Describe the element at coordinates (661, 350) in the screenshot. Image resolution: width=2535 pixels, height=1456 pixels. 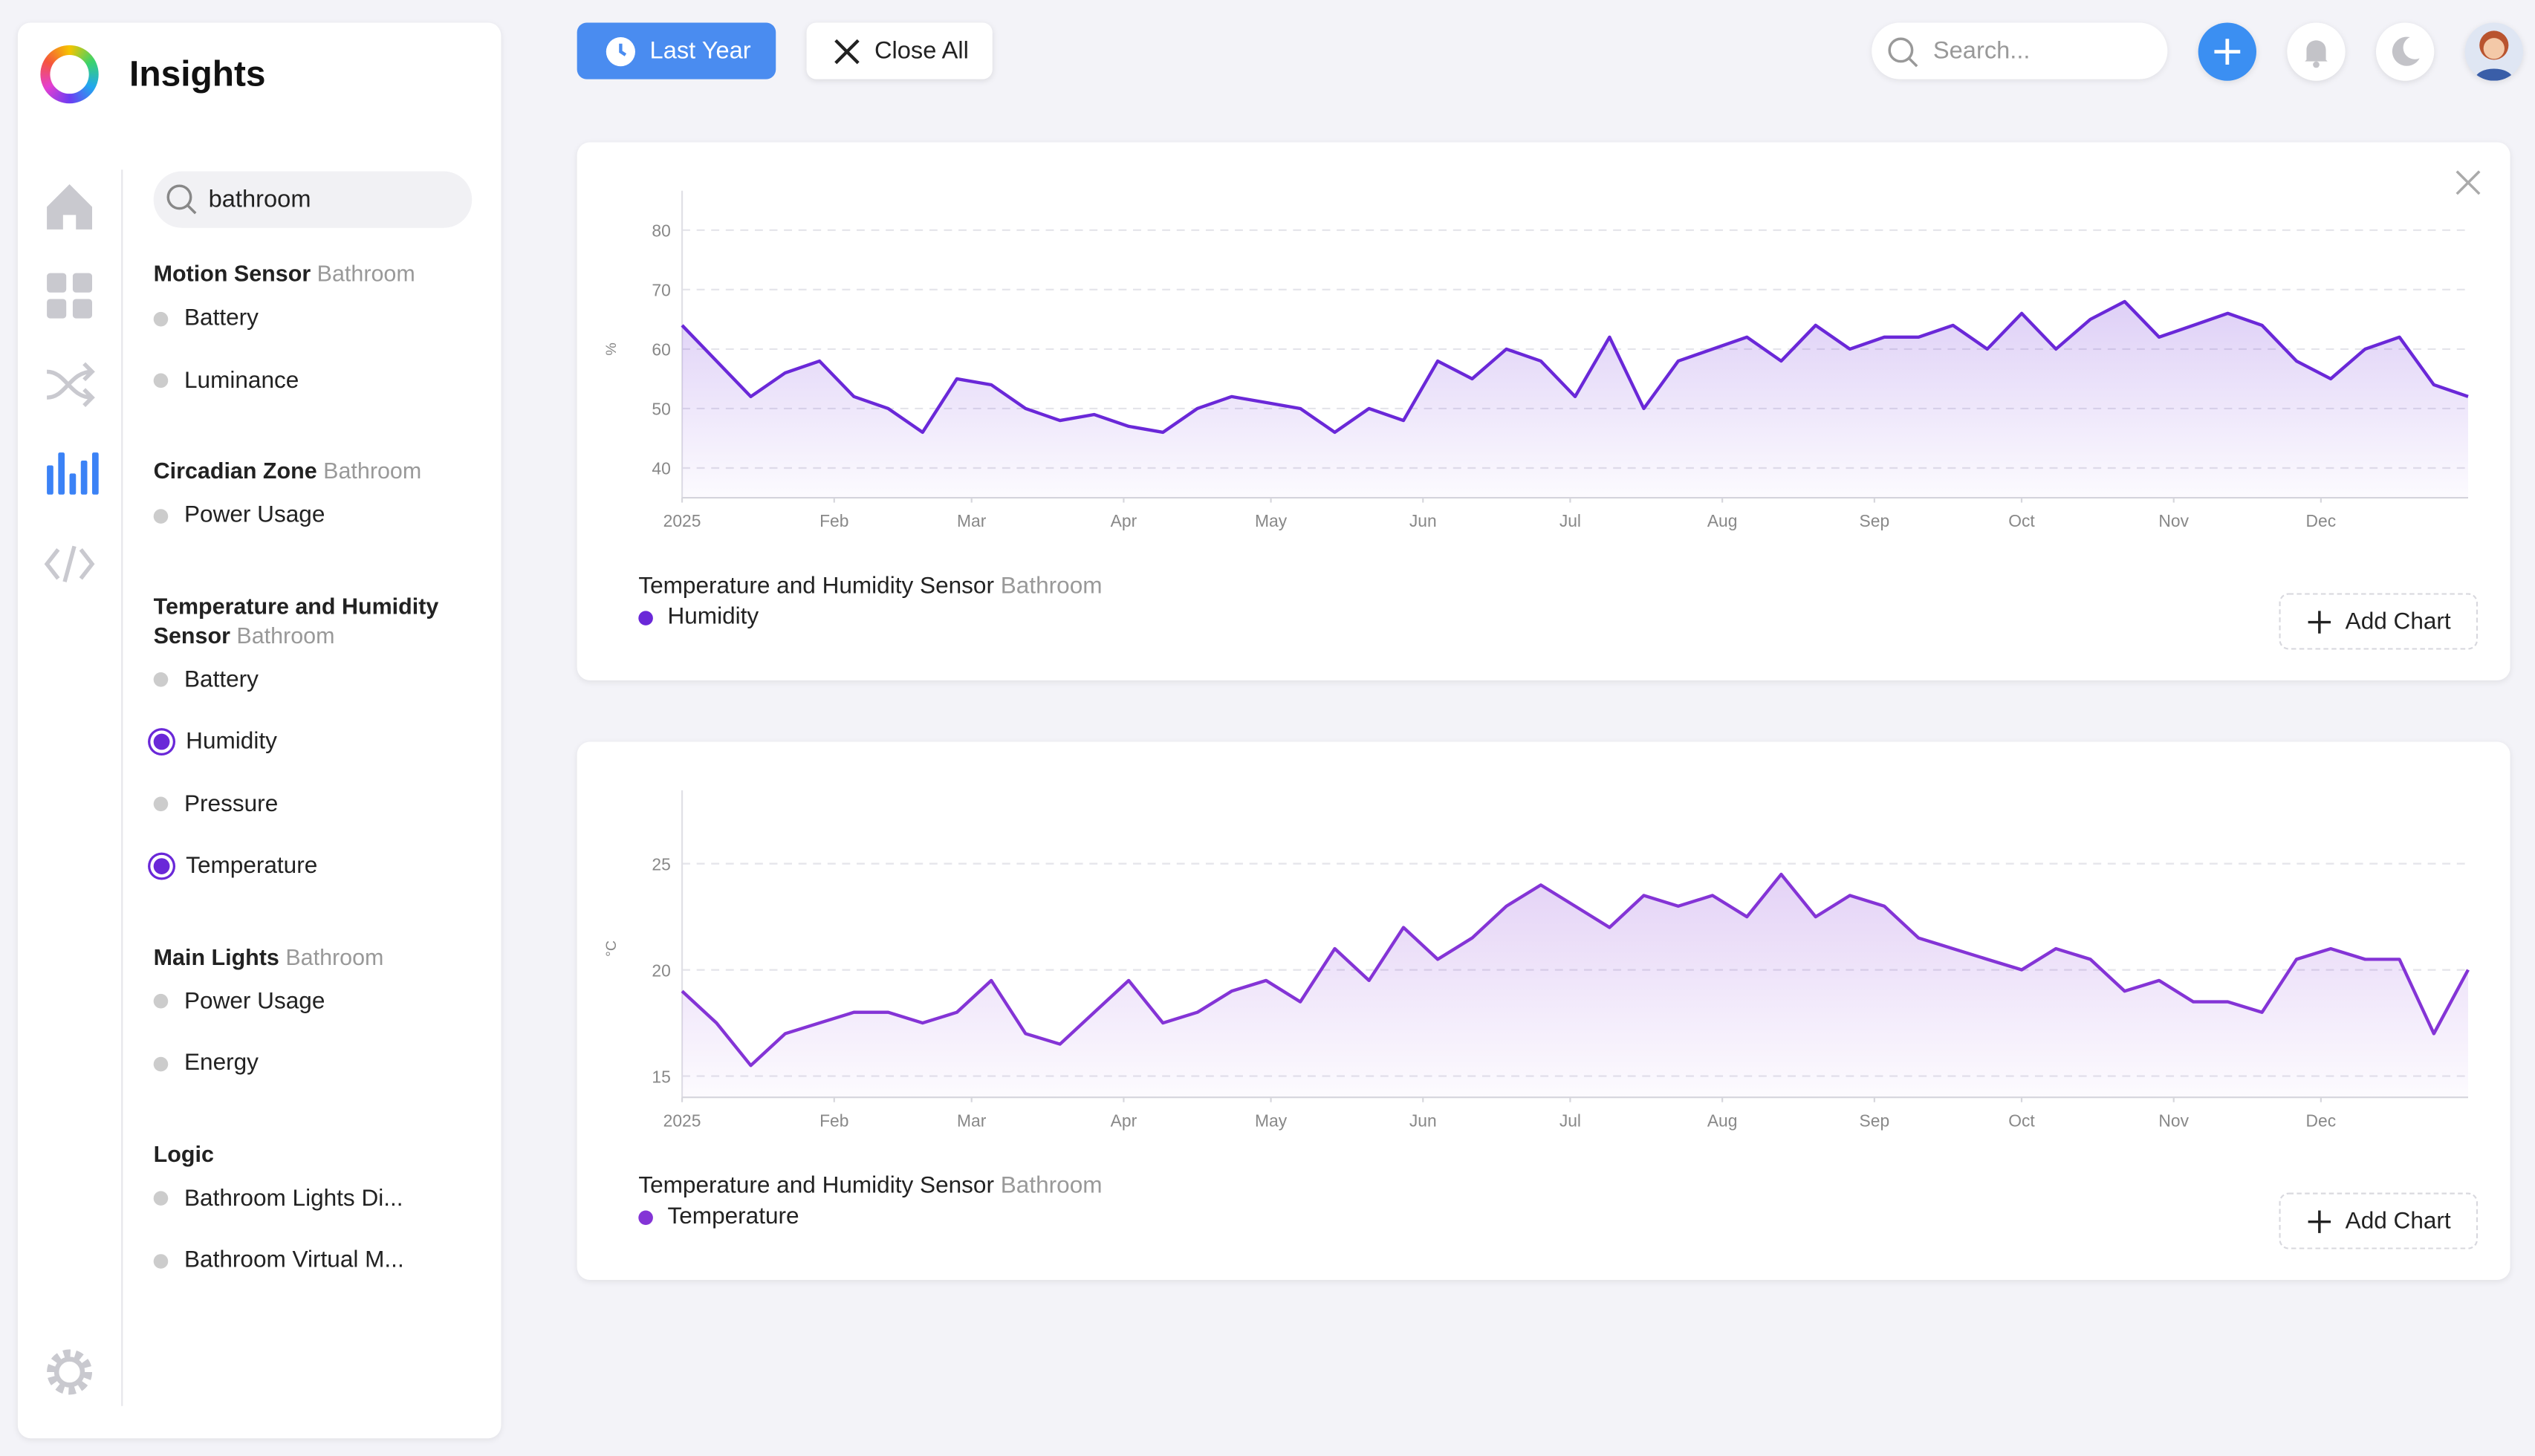
I see `y-tick-label: 60` at that location.